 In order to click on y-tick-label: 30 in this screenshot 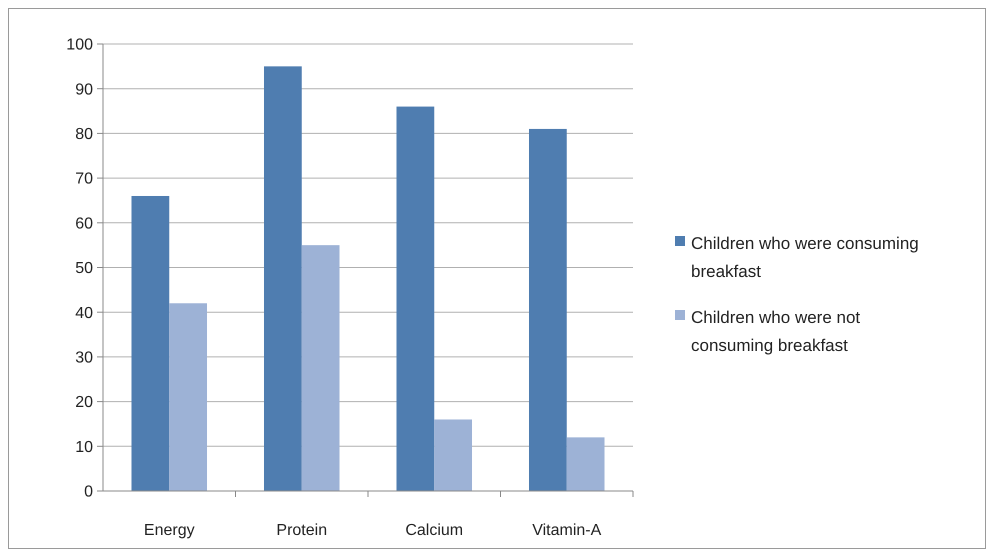, I will do `click(84, 358)`.